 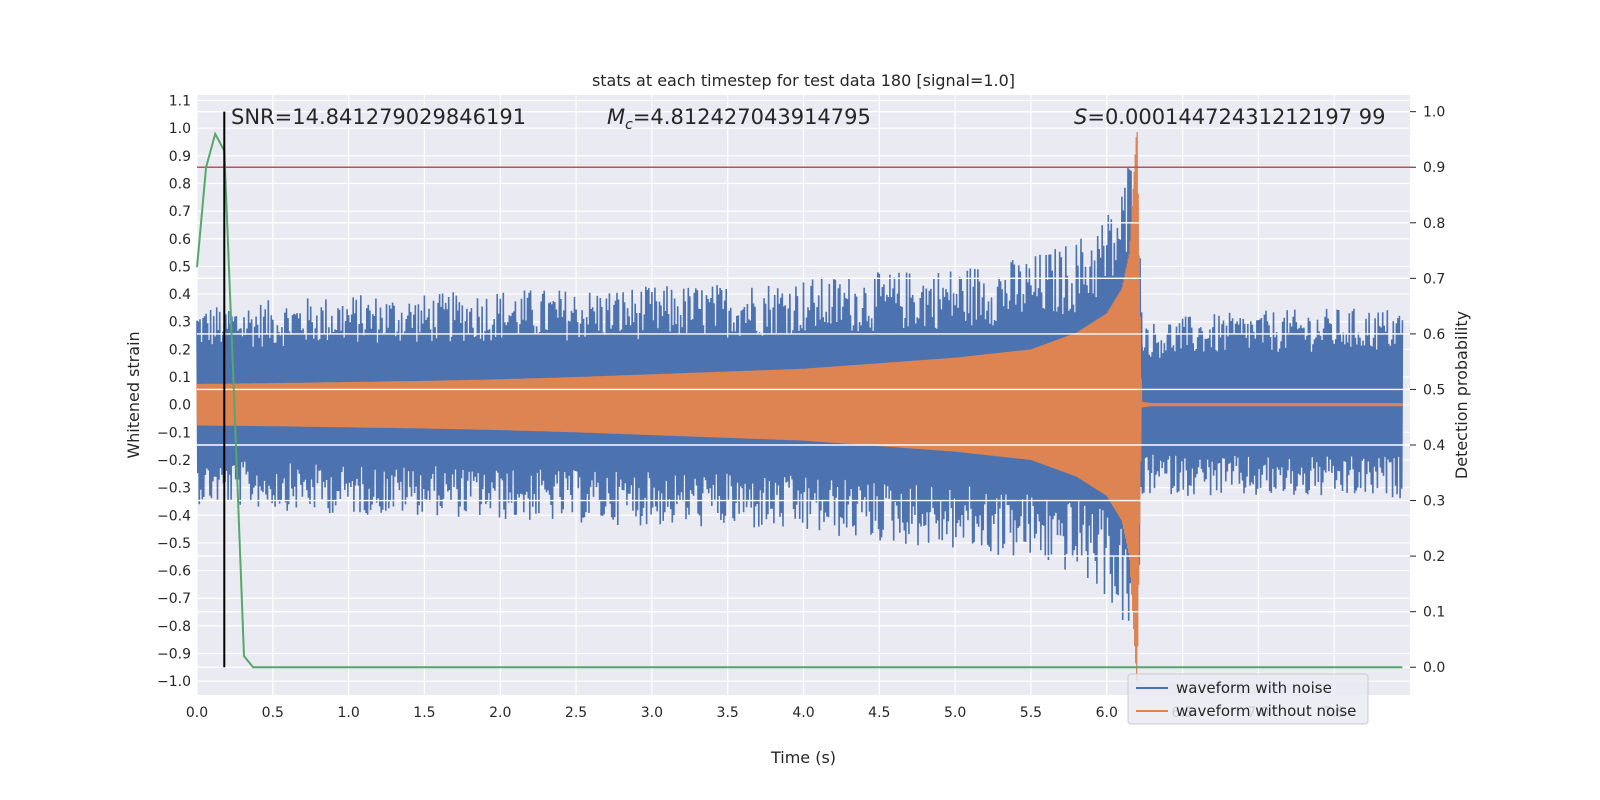 What do you see at coordinates (1254, 688) in the screenshot?
I see `legend-label-waveform-with-noise: waveform with noise` at bounding box center [1254, 688].